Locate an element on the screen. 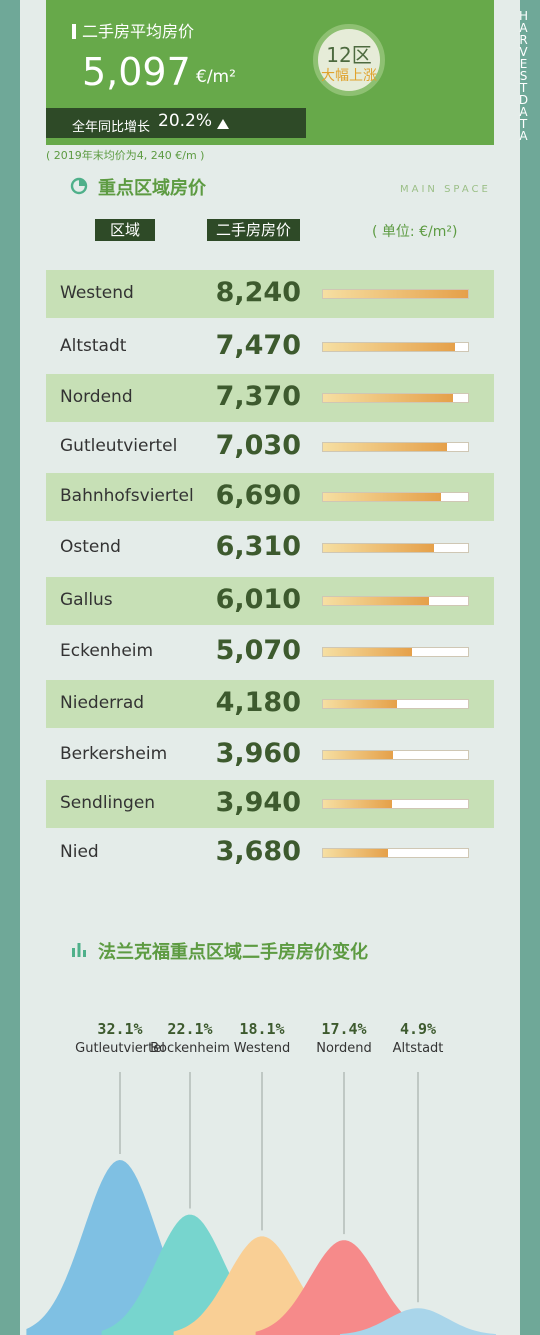 Image resolution: width=540 pixels, height=1335 pixels. table-row: Westend 8,240 is located at coordinates (270, 294).